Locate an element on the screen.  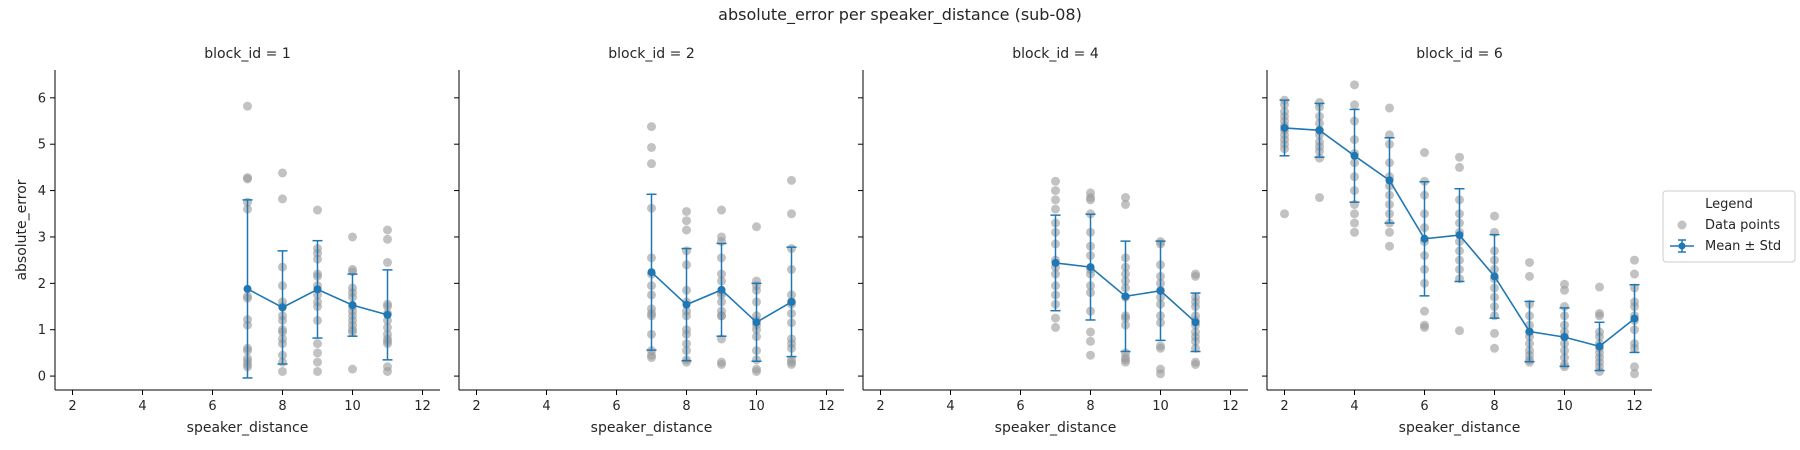
panel-title: block_id = 2 is located at coordinates (651, 54).